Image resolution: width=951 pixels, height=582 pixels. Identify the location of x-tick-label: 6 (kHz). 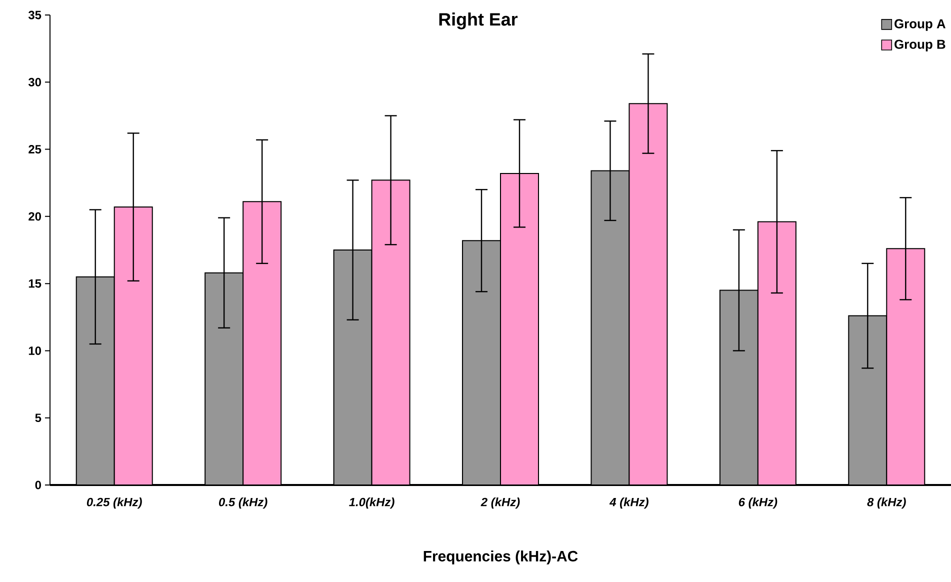
(758, 503).